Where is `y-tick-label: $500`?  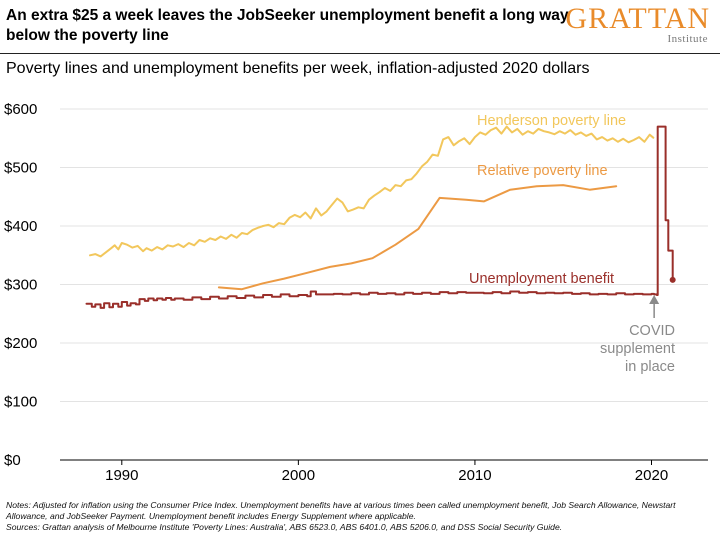
y-tick-label: $500 is located at coordinates (20, 168).